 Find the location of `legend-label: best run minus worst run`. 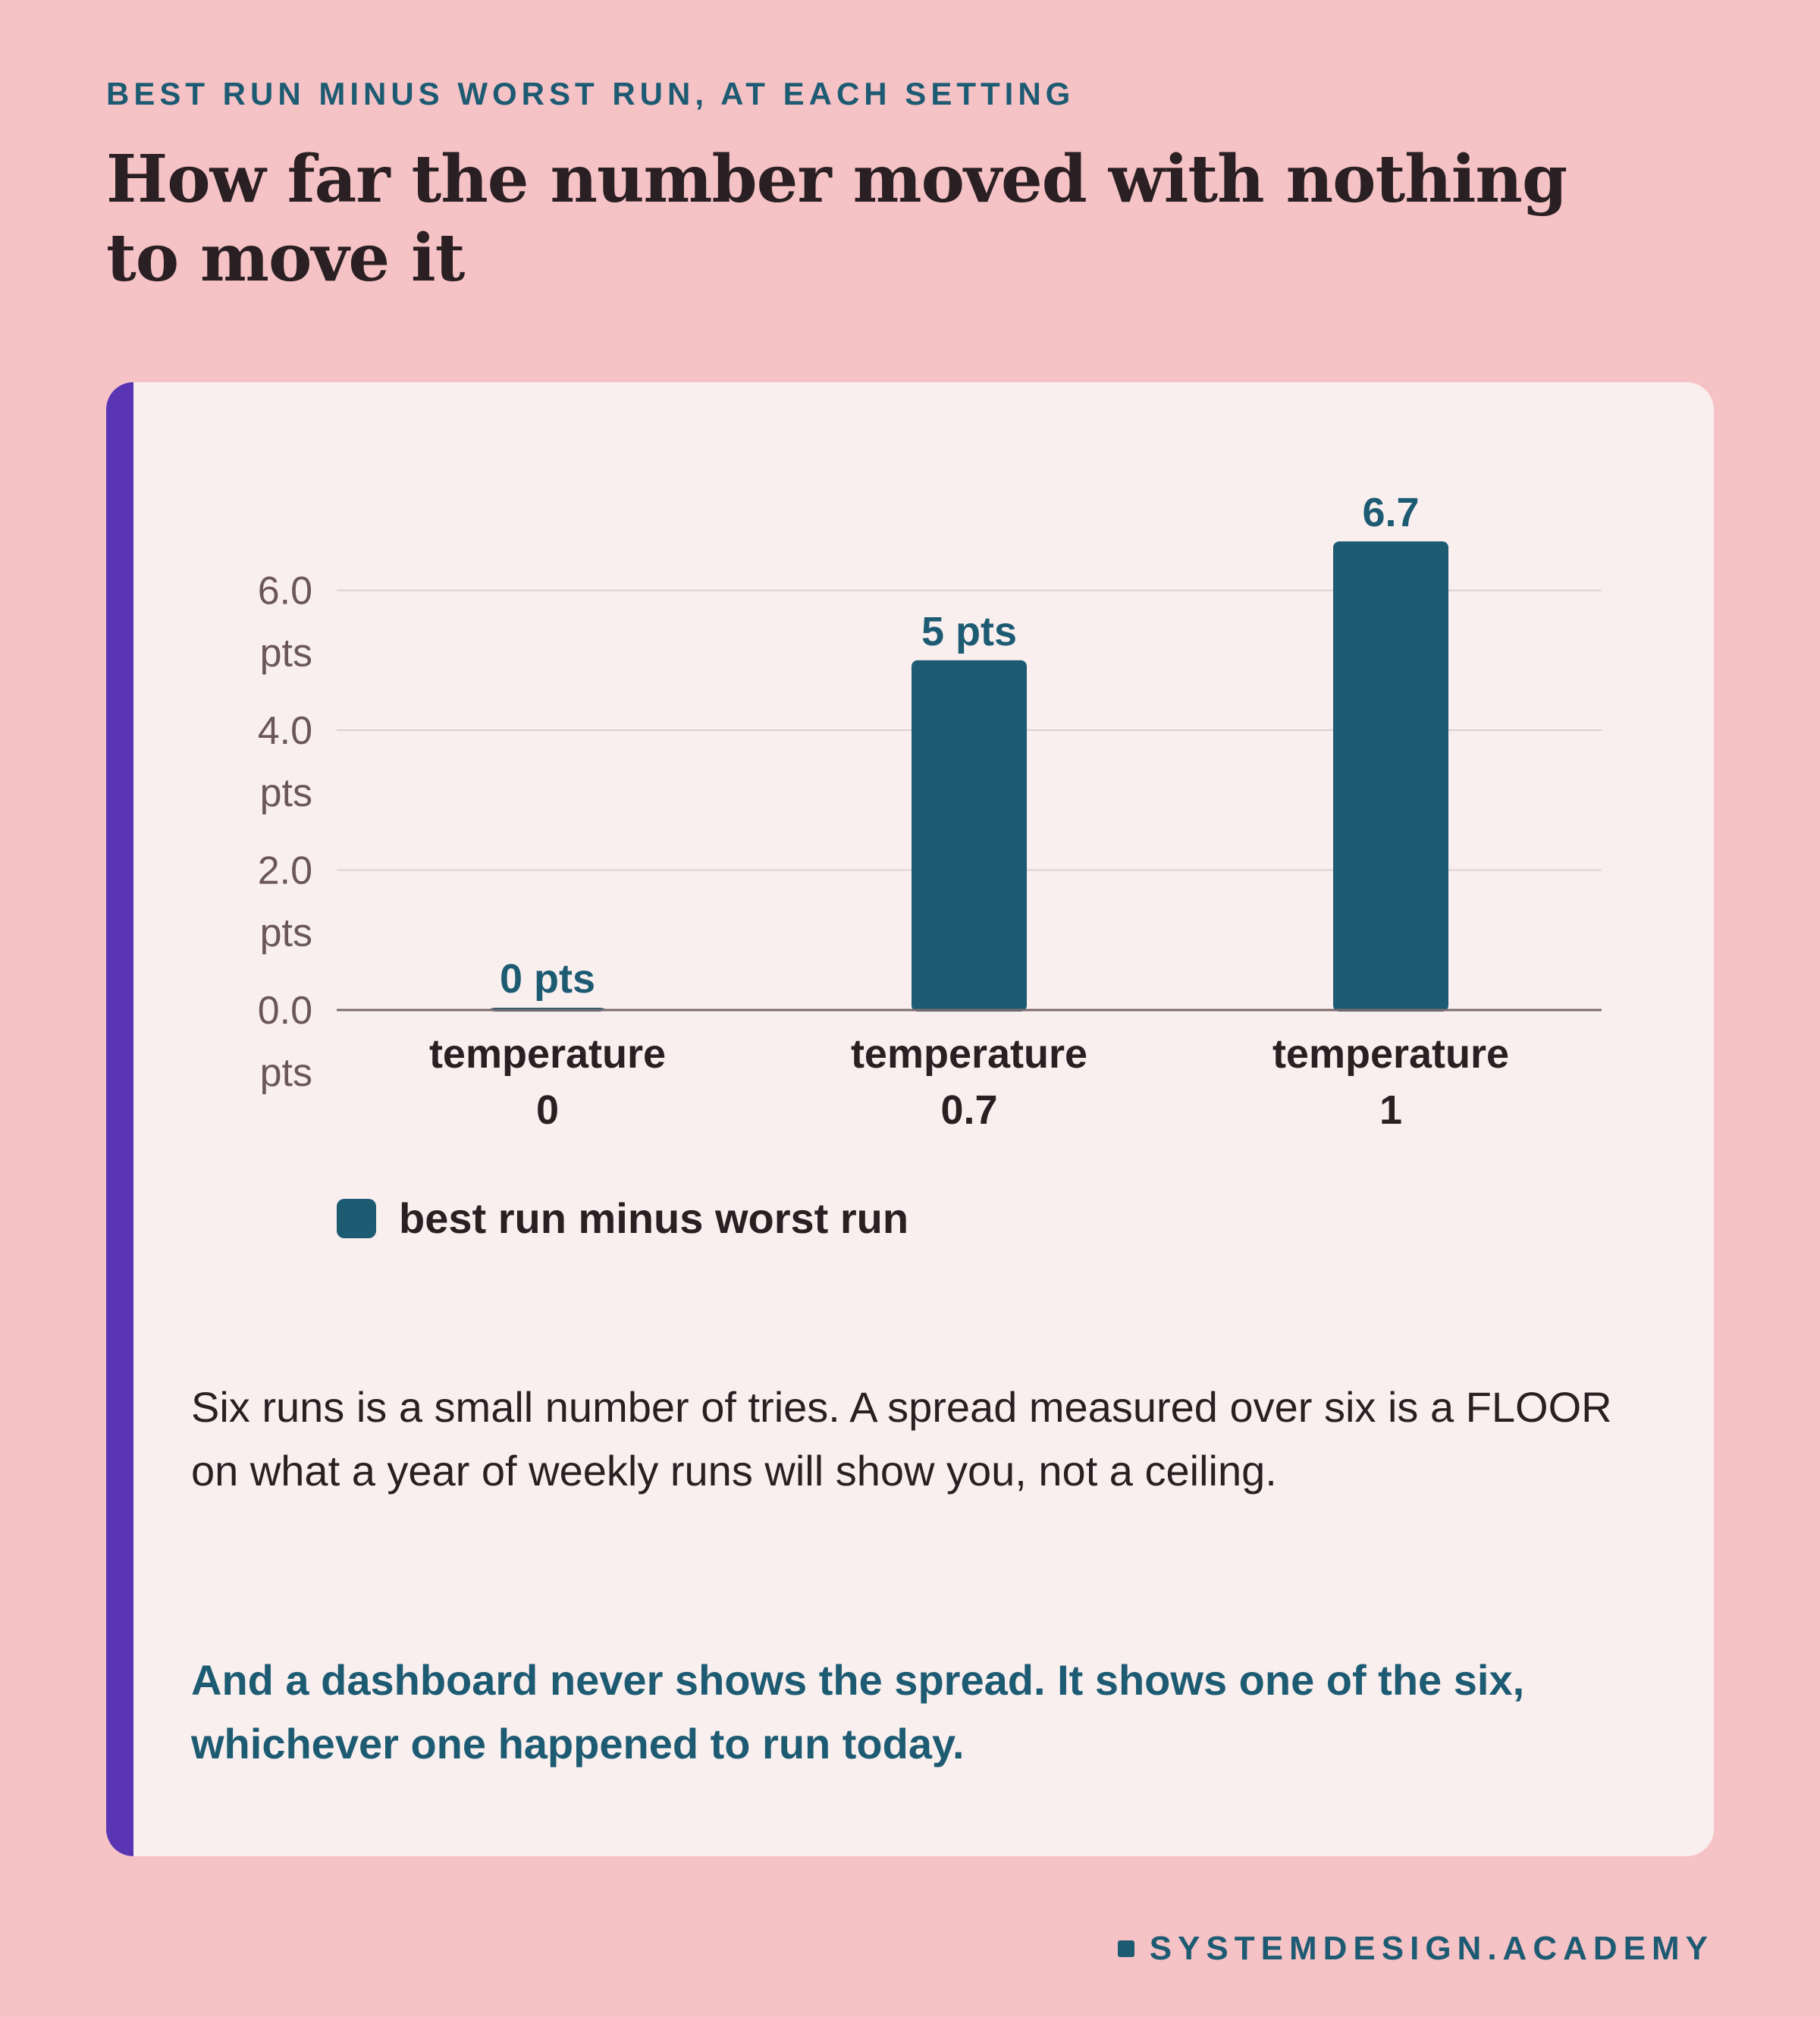

legend-label: best run minus worst run is located at coordinates (654, 1218).